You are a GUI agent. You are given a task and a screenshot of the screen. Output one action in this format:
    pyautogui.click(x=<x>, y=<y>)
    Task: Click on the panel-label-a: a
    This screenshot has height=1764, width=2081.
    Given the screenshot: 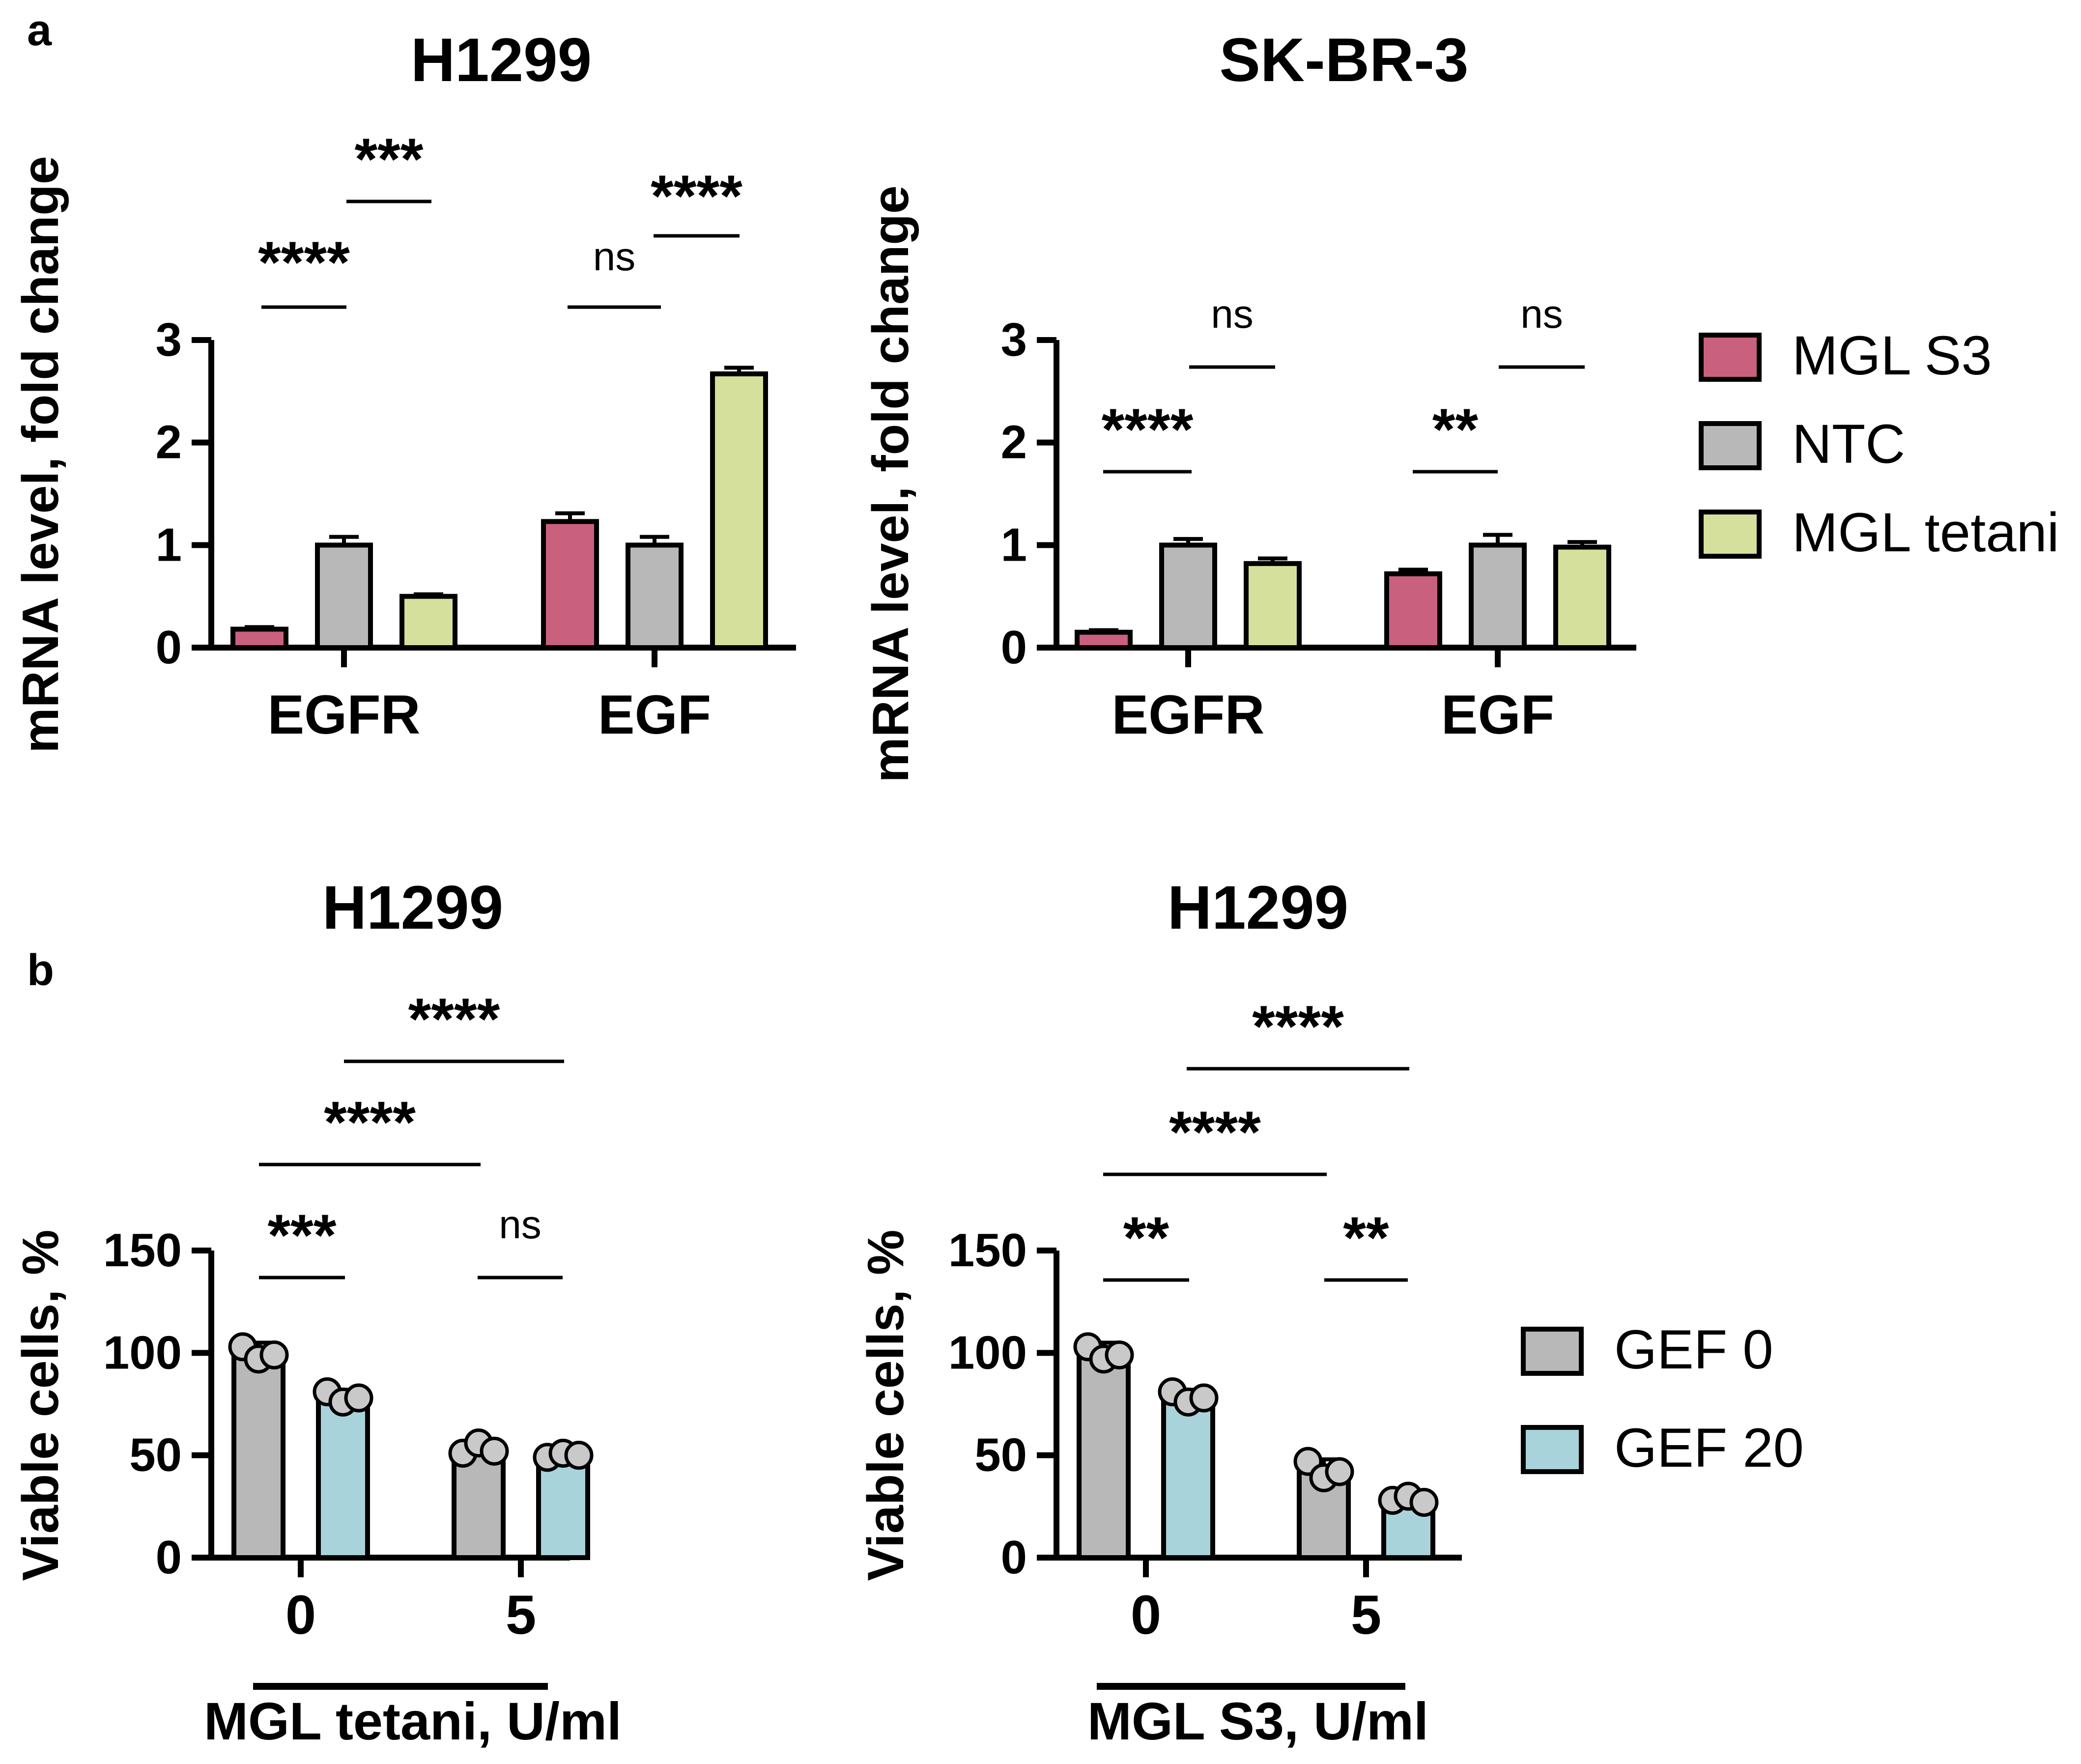 What is the action you would take?
    pyautogui.click(x=39, y=30)
    